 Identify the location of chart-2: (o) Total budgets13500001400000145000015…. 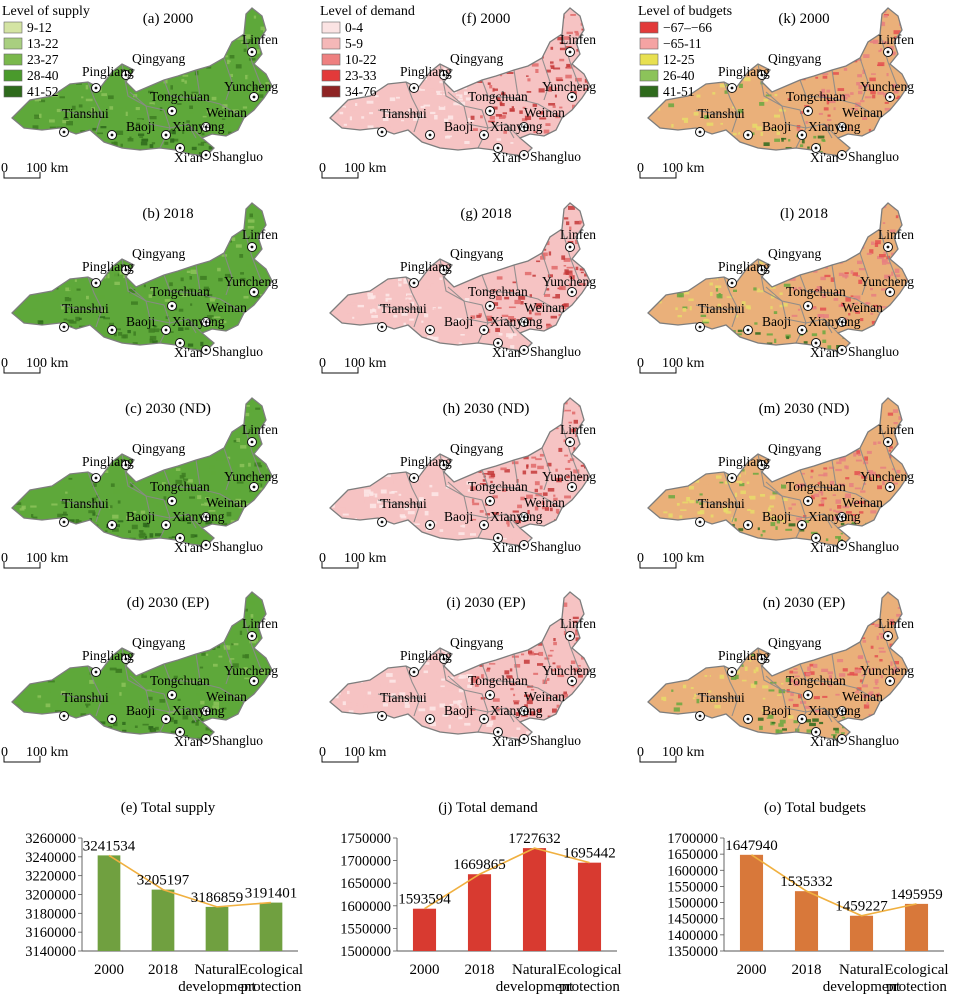
(807, 897).